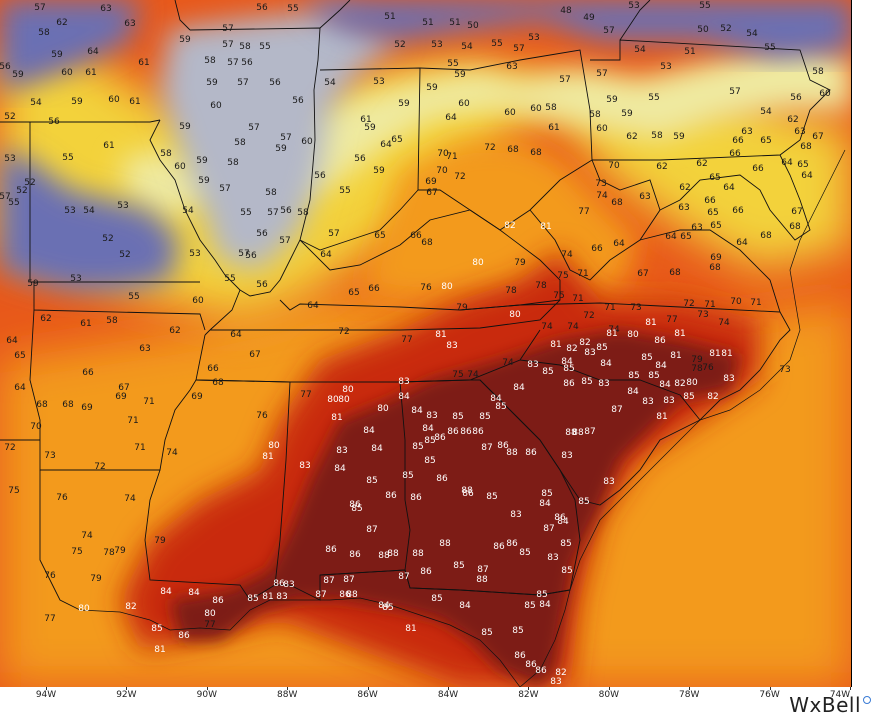  I want to click on temperature-value: 82, so click(560, 673).